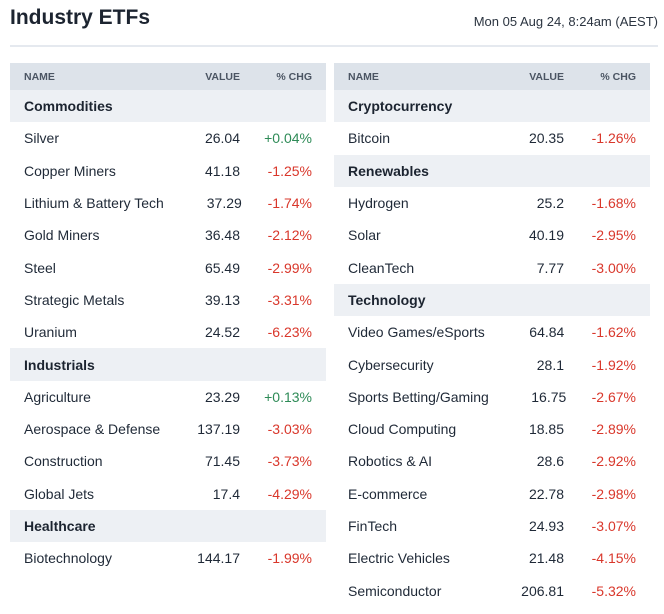  What do you see at coordinates (219, 429) in the screenshot?
I see `etf-value: 137.19` at bounding box center [219, 429].